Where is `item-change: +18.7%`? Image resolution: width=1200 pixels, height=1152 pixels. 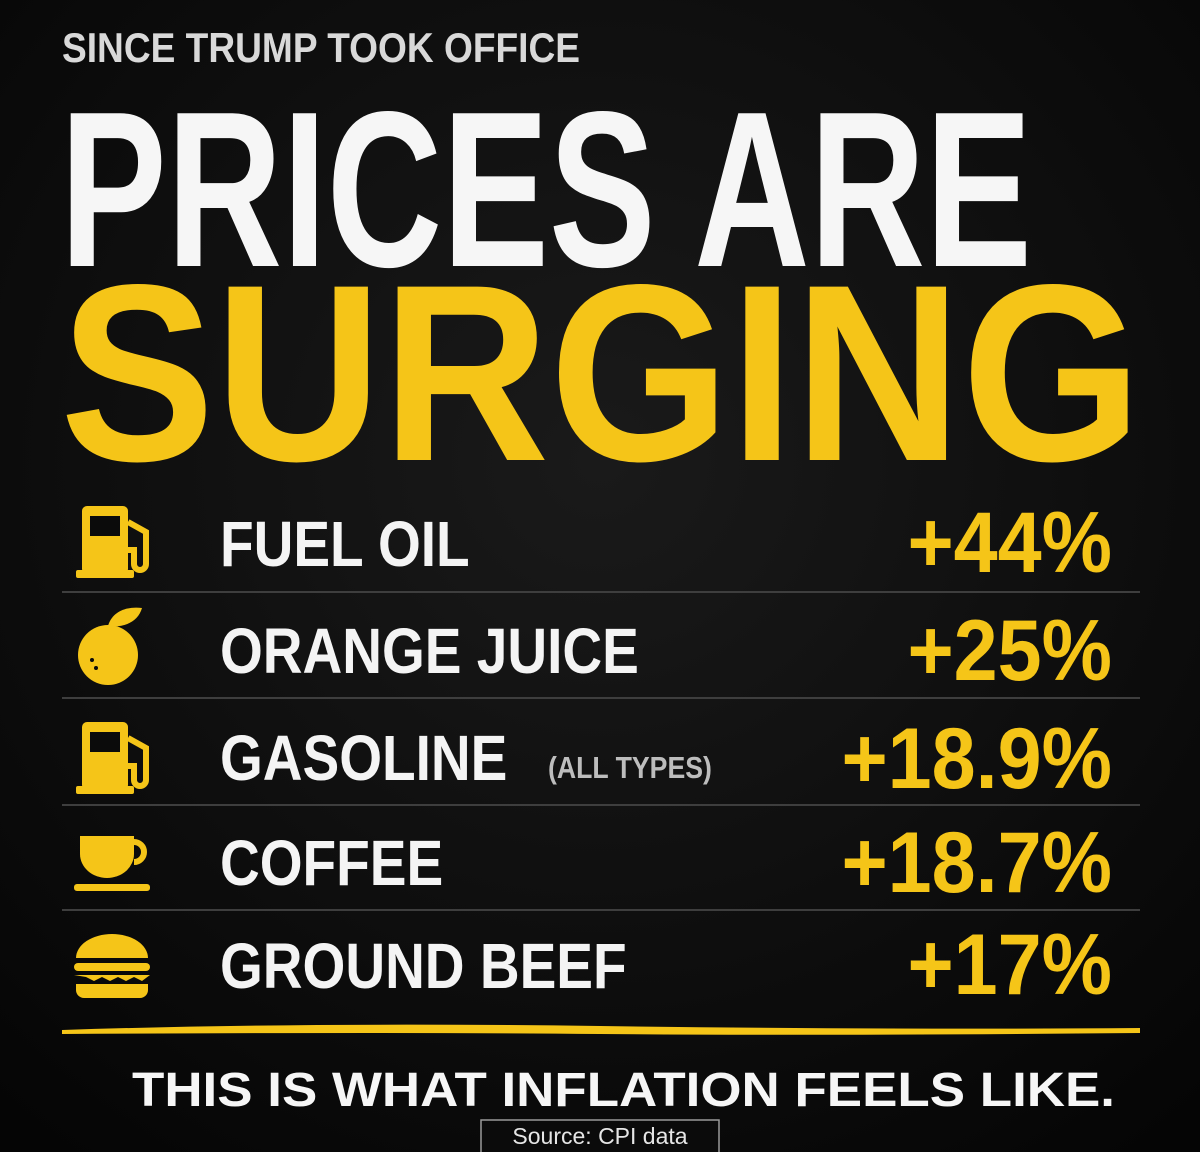
item-change: +18.7% is located at coordinates (976, 862).